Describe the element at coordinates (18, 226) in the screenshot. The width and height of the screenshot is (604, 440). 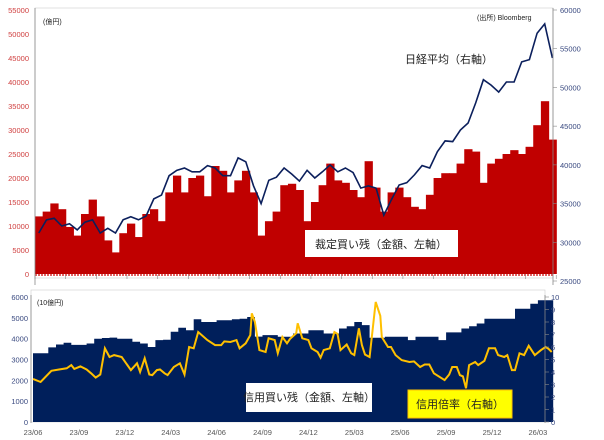
I see `left-tick-label: 10000` at that location.